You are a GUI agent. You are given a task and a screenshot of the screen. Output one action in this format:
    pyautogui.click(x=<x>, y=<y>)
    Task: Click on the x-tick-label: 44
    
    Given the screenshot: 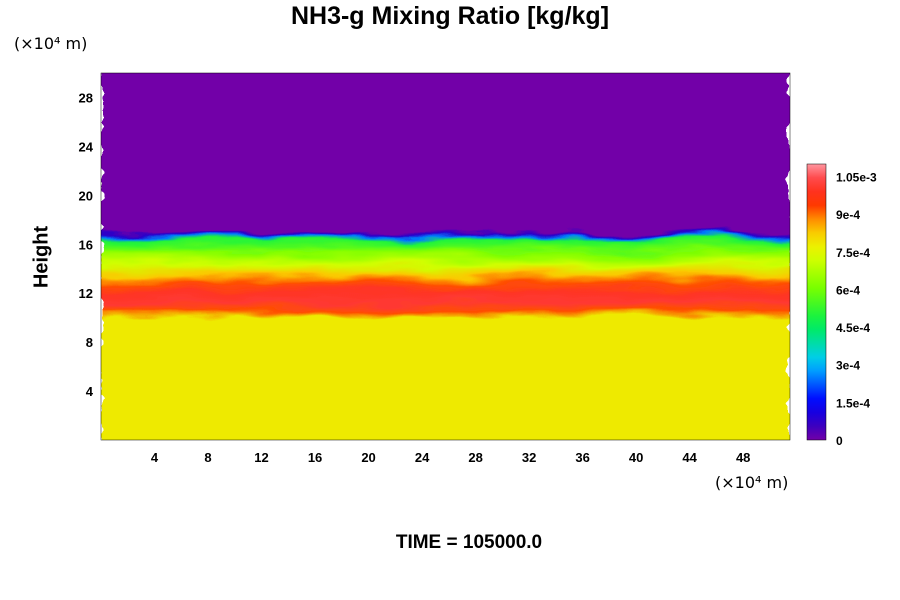 What is the action you would take?
    pyautogui.click(x=689, y=457)
    